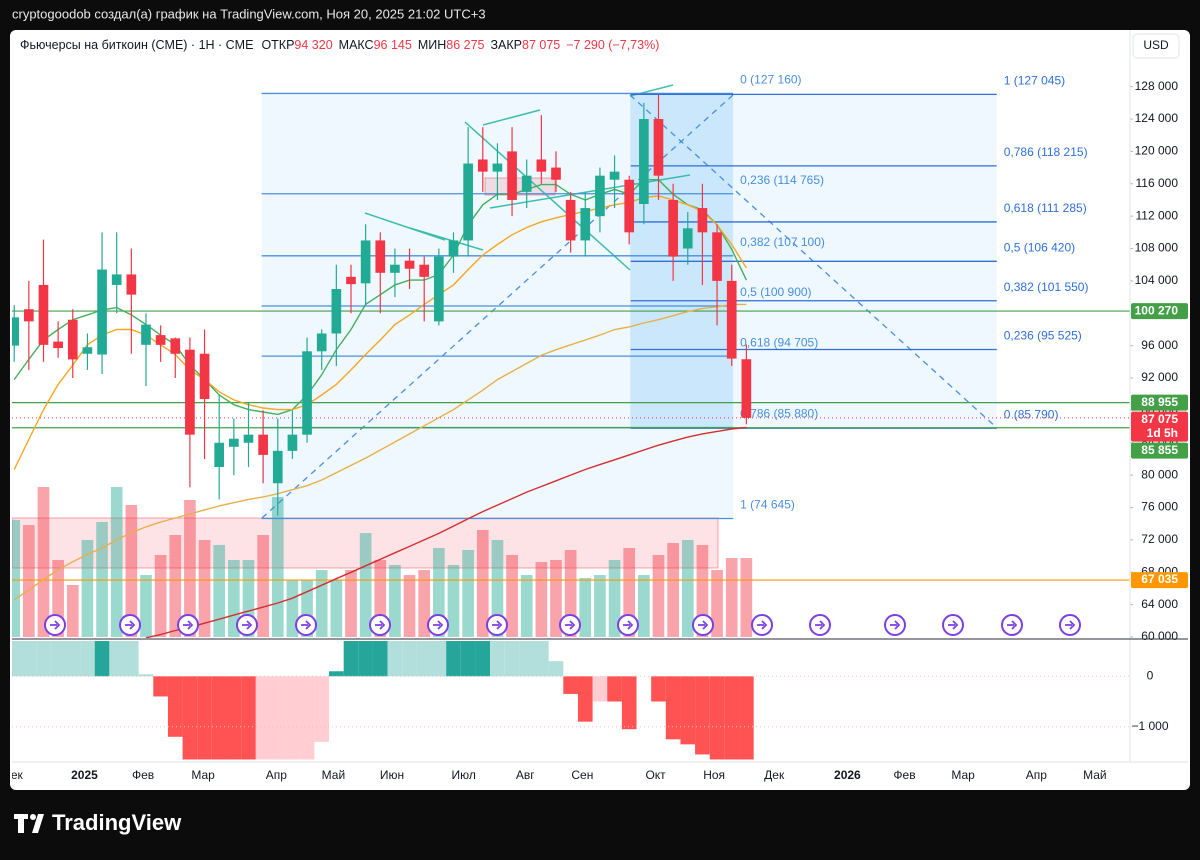 This screenshot has height=860, width=1200. What do you see at coordinates (1156, 46) in the screenshot?
I see `currency-button` at bounding box center [1156, 46].